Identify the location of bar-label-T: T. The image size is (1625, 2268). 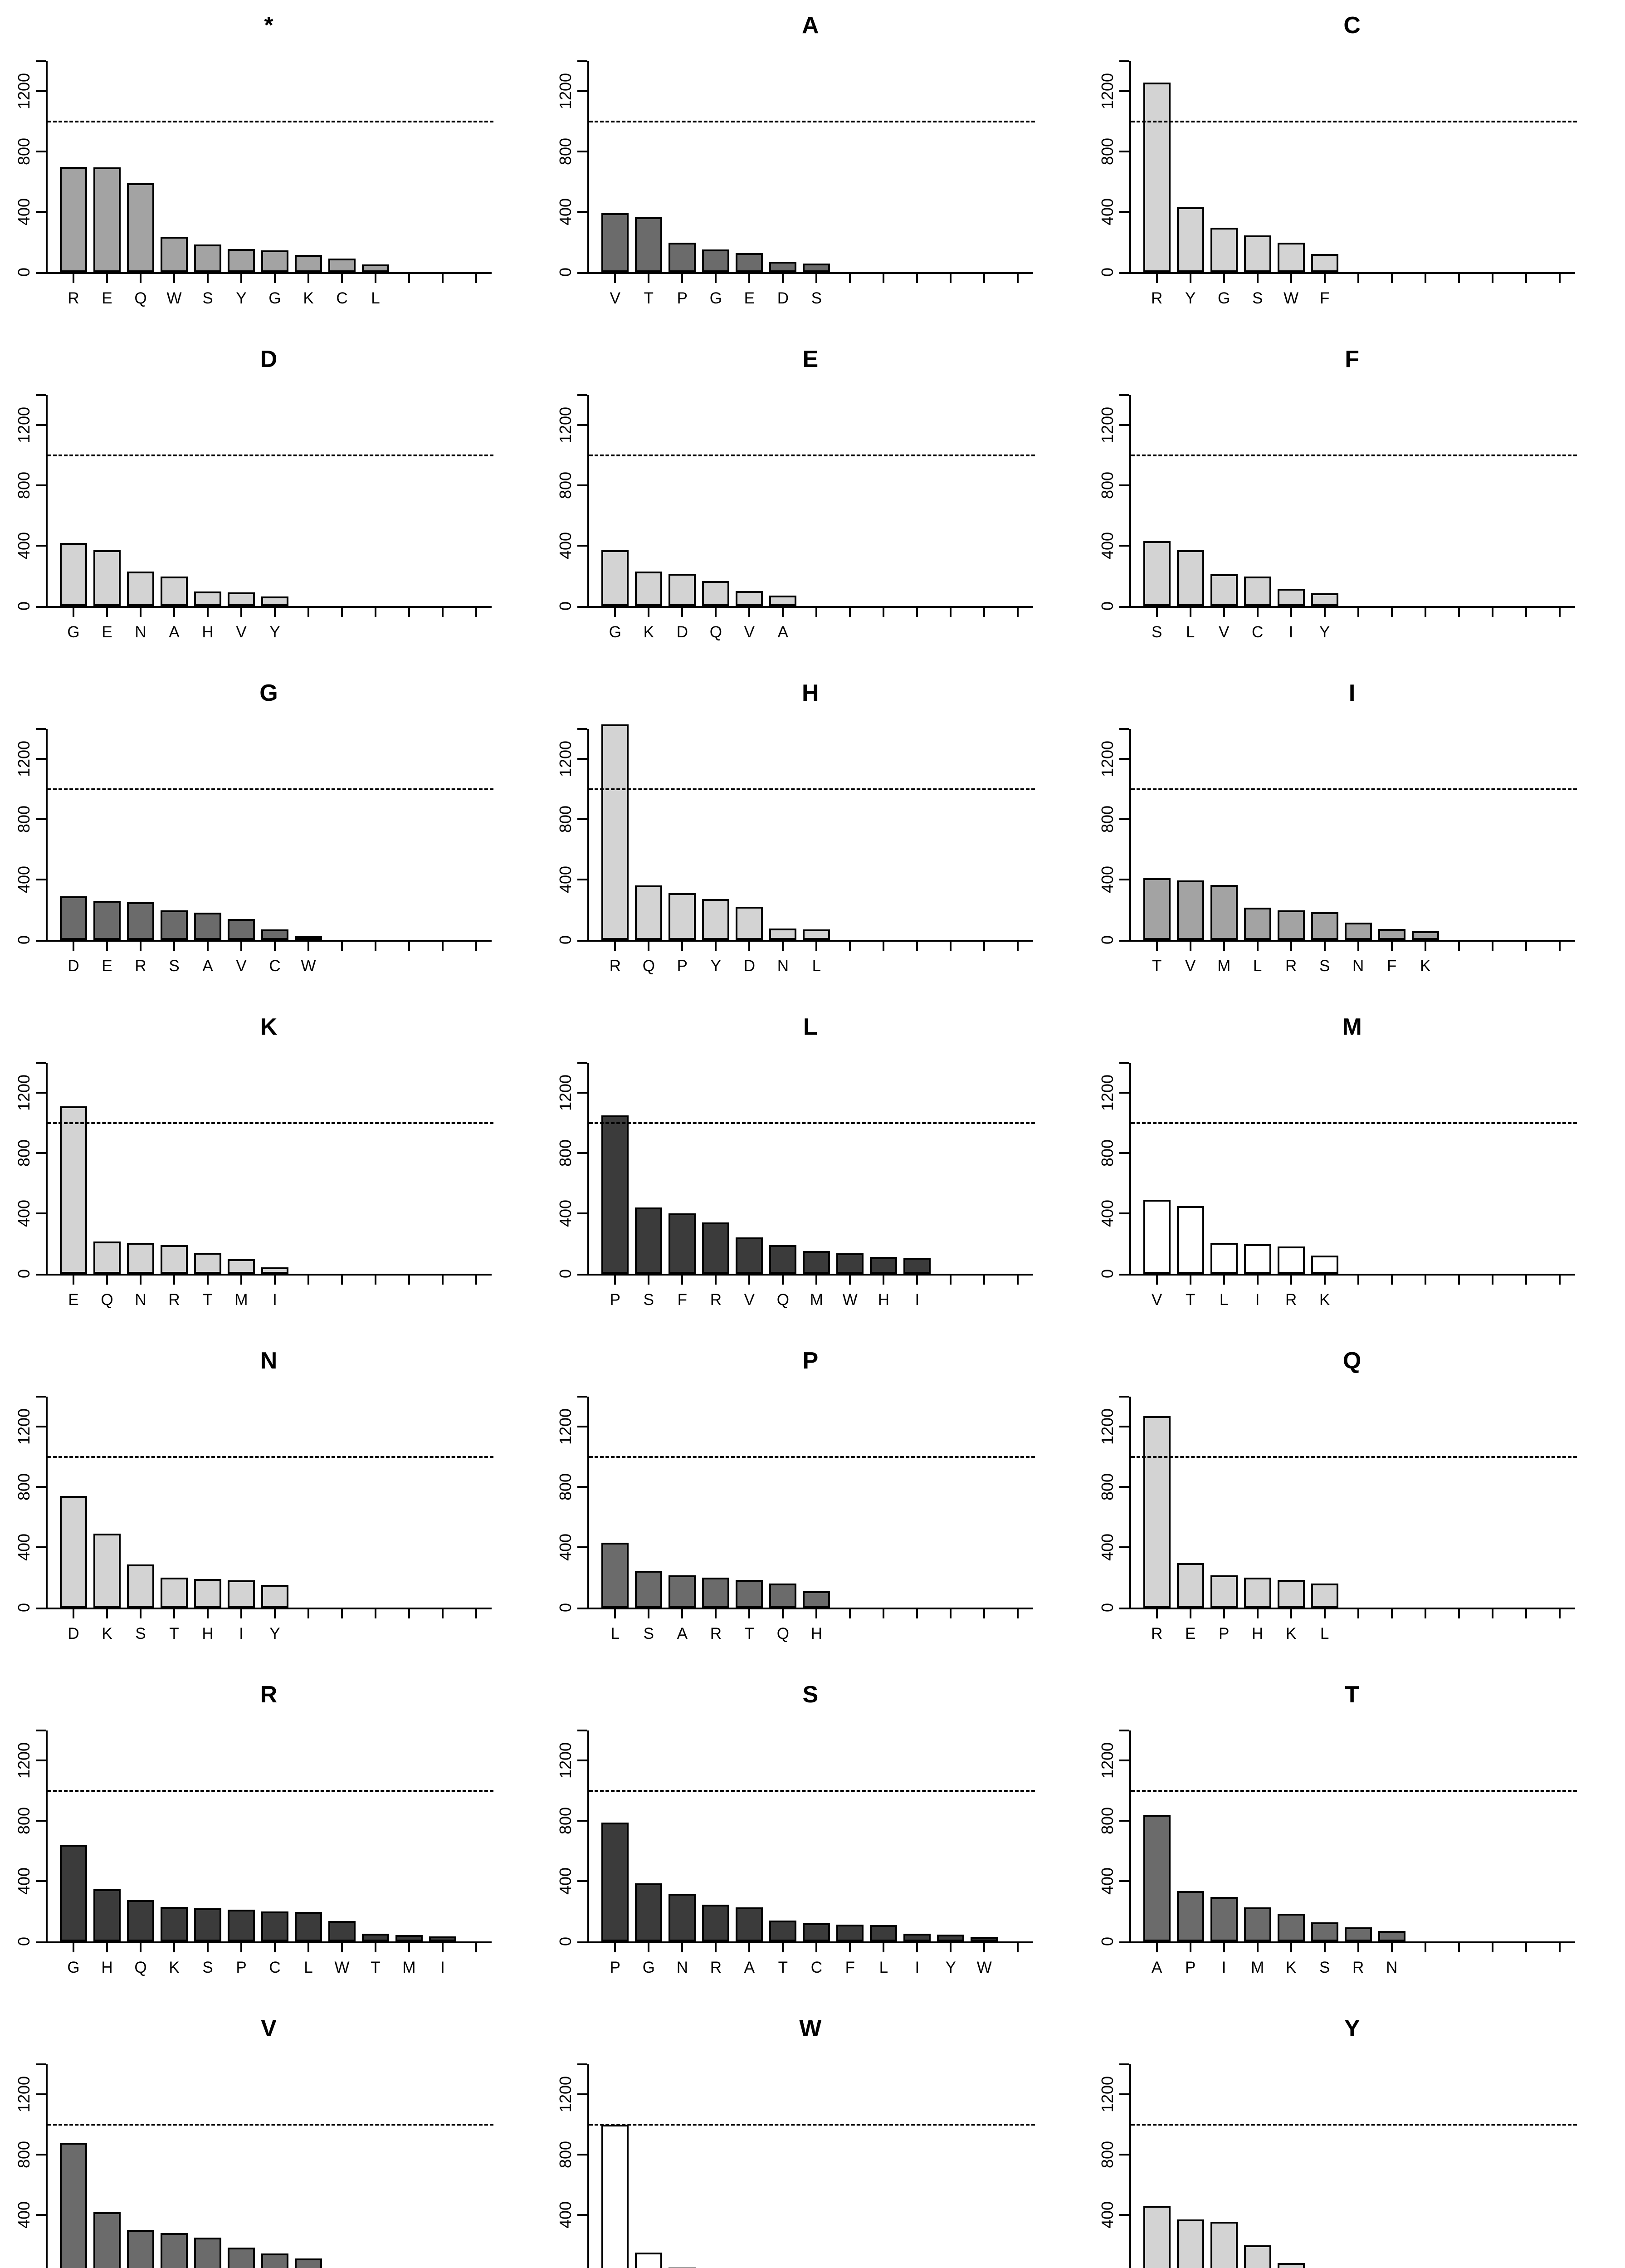
(174, 1634).